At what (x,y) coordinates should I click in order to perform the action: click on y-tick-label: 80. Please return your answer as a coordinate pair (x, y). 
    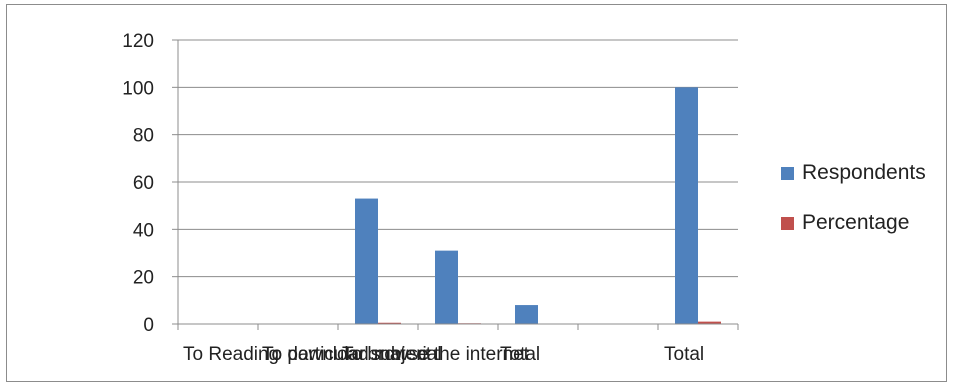
    Looking at the image, I should click on (143, 136).